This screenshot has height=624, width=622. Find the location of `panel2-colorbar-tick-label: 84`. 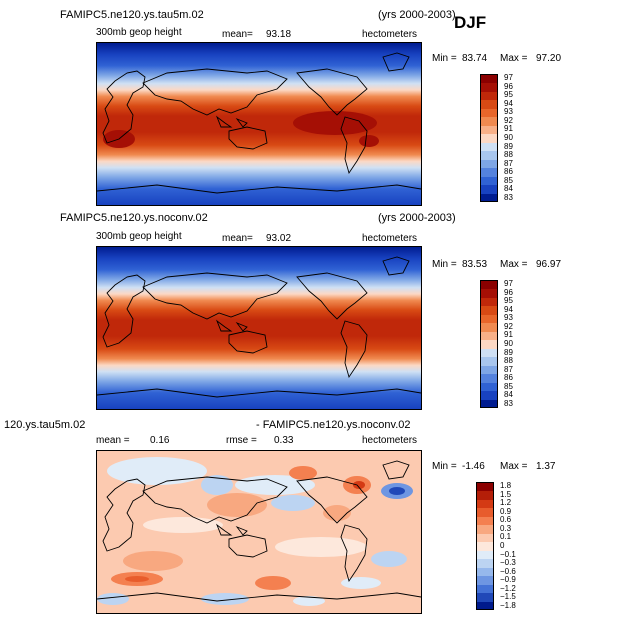

panel2-colorbar-tick-label: 84 is located at coordinates (508, 395).